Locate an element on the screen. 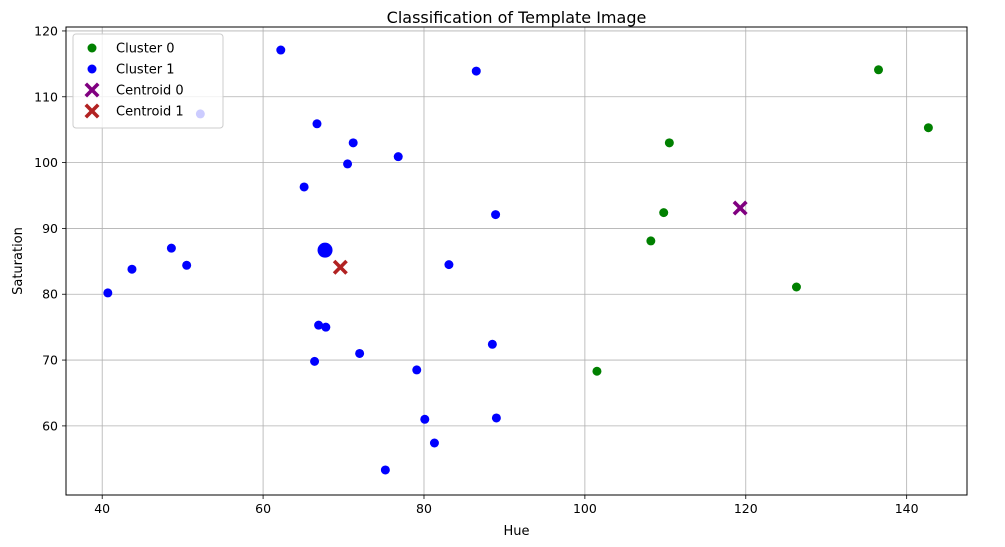 This screenshot has width=1005, height=547. legend-centroid-1-label: Centroid 1 is located at coordinates (150, 112).